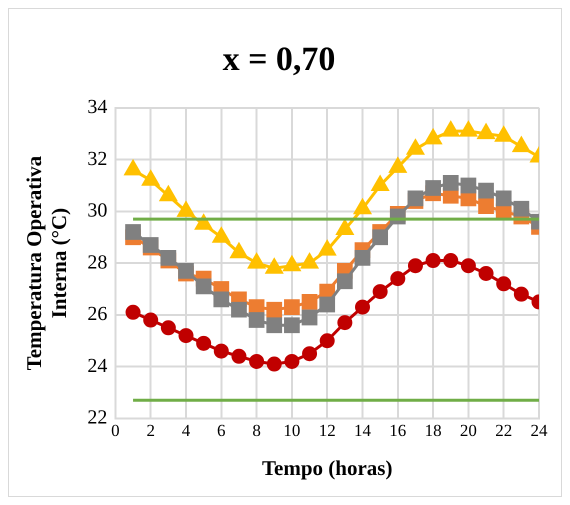 This screenshot has width=570, height=505. What do you see at coordinates (97, 365) in the screenshot?
I see `y-tick-label: 24` at bounding box center [97, 365].